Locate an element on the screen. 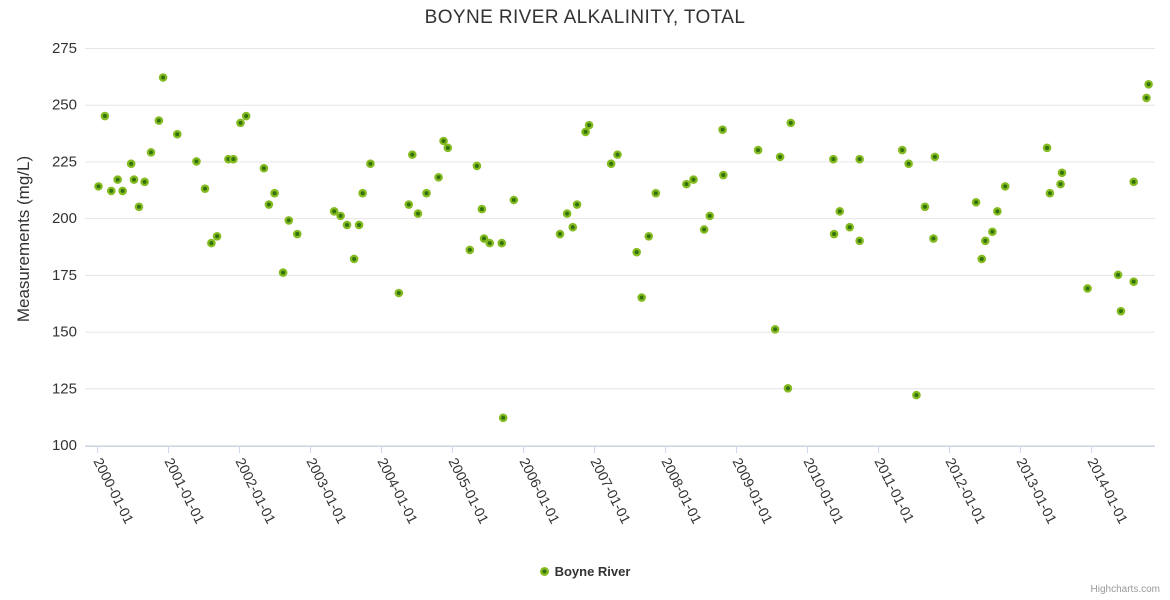  credits-link: Highcharts.com is located at coordinates (1125, 589).